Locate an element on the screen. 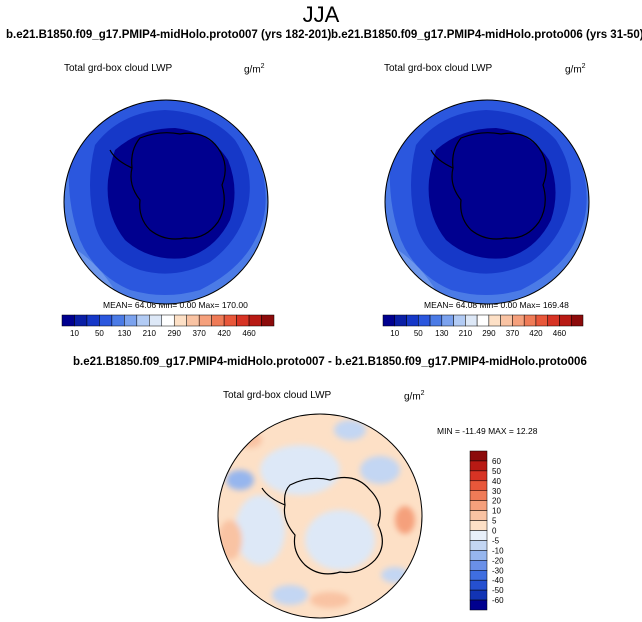 The height and width of the screenshot is (622, 642). panel-1-field-patch-ne is located at coordinates (244, 107).